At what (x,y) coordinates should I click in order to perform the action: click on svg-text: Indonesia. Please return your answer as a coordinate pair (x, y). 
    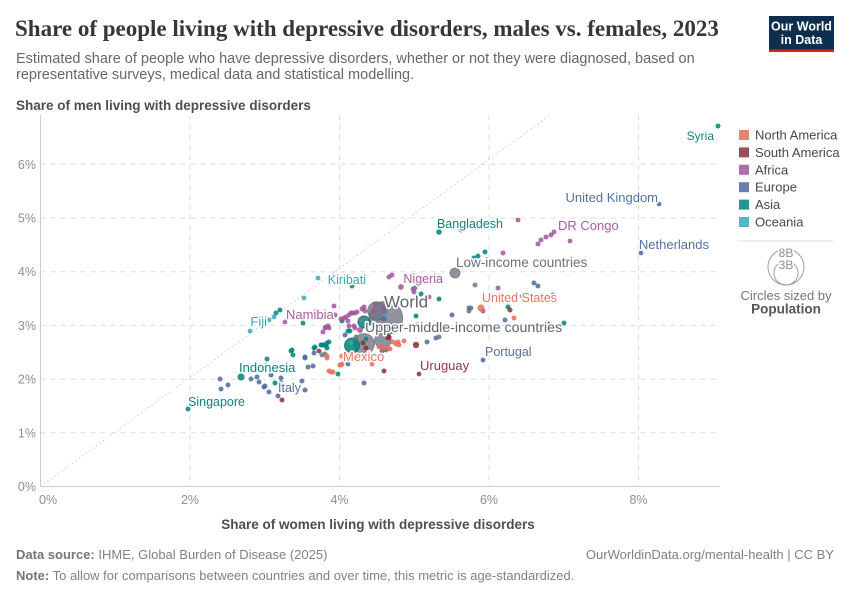
    Looking at the image, I should click on (267, 367).